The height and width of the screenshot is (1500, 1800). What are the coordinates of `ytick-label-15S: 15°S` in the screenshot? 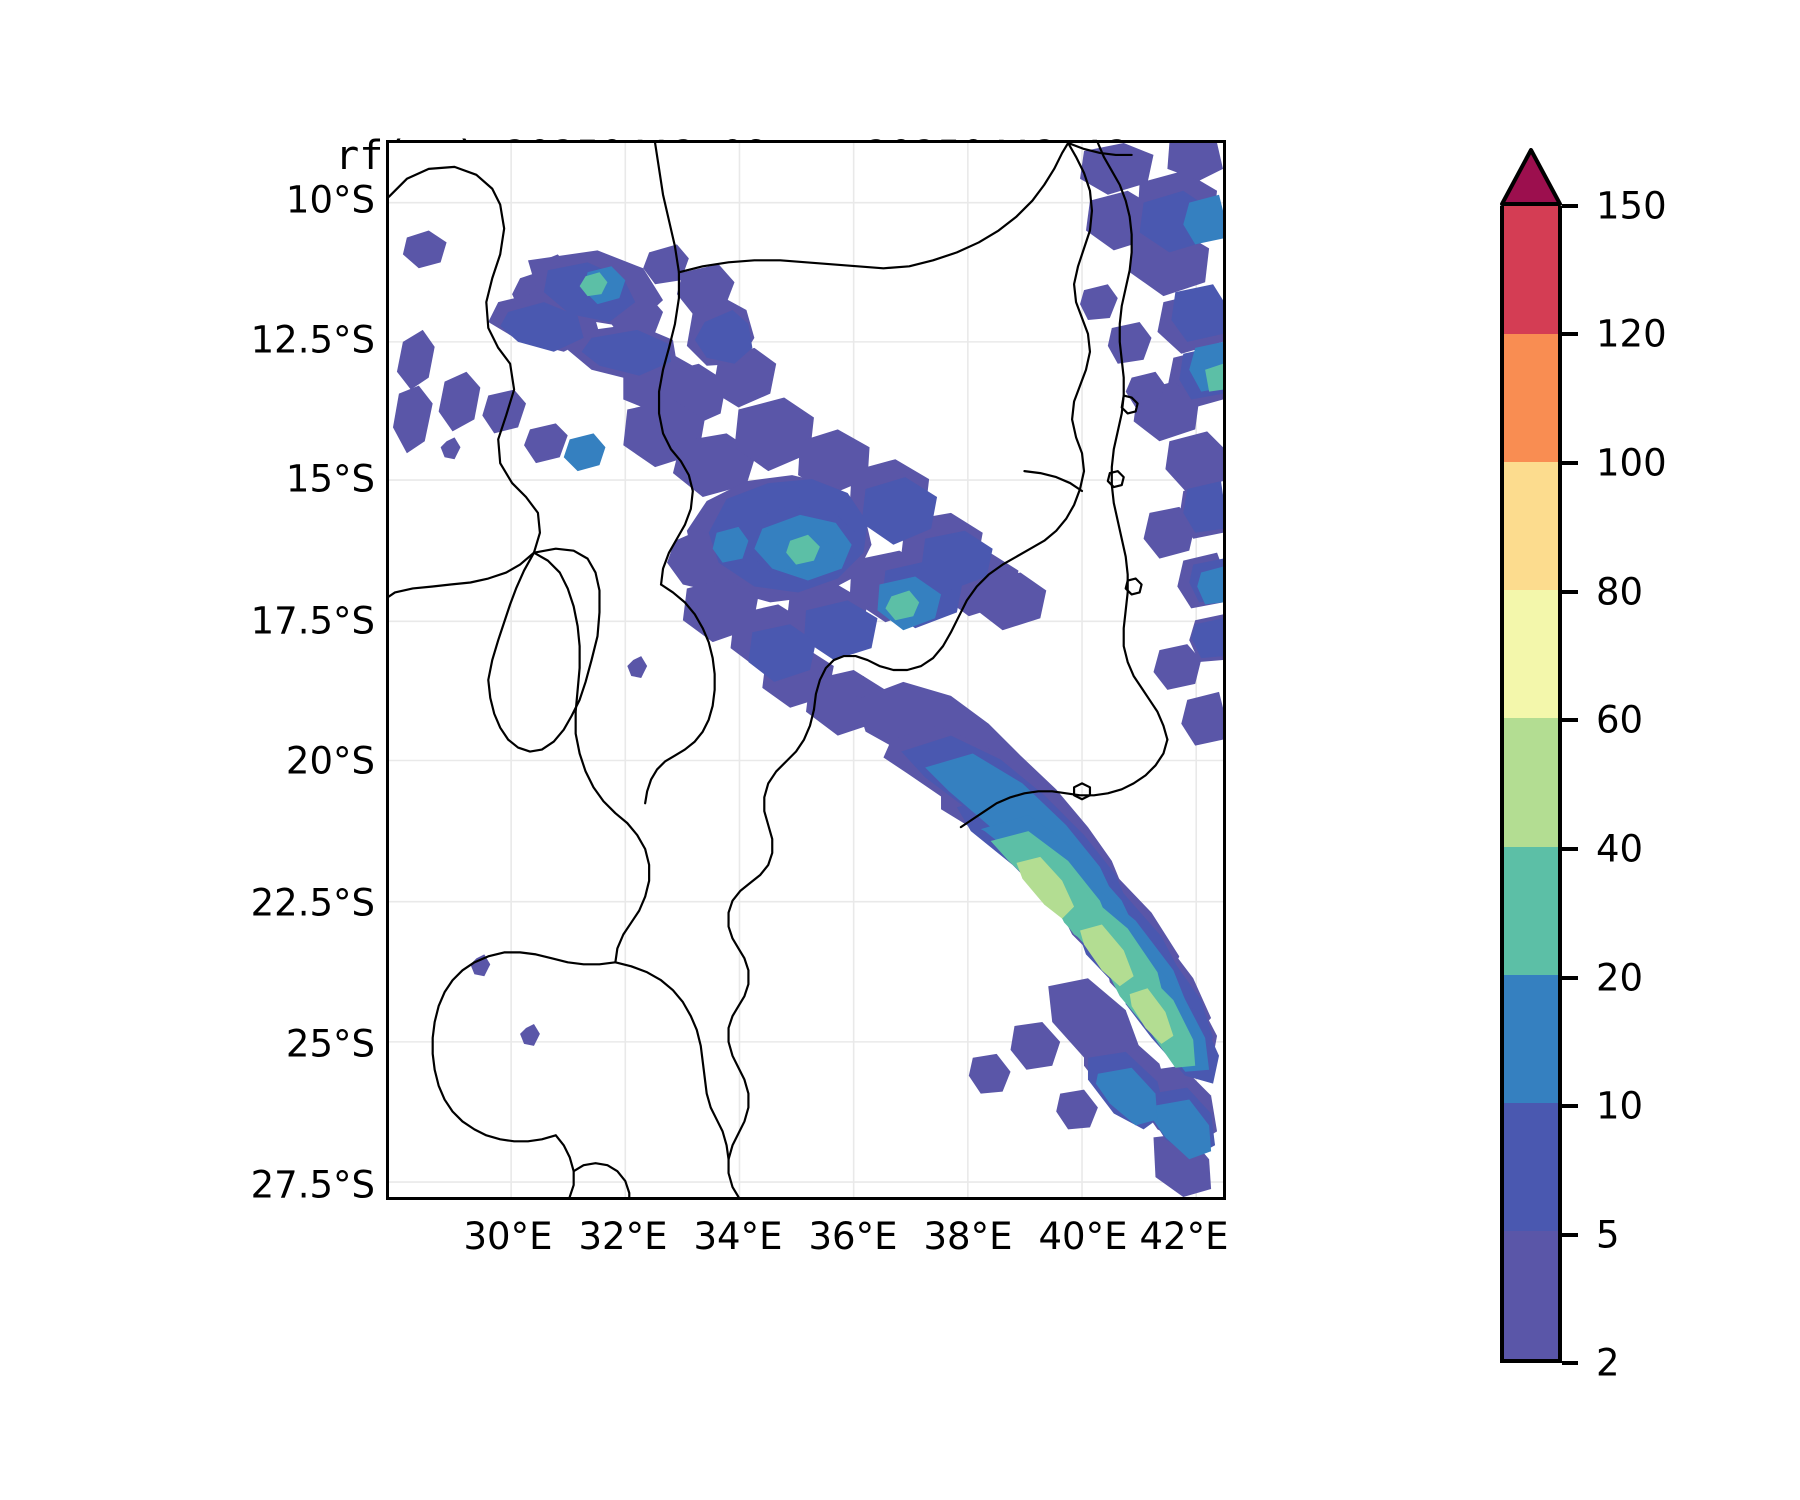 It's located at (330, 479).